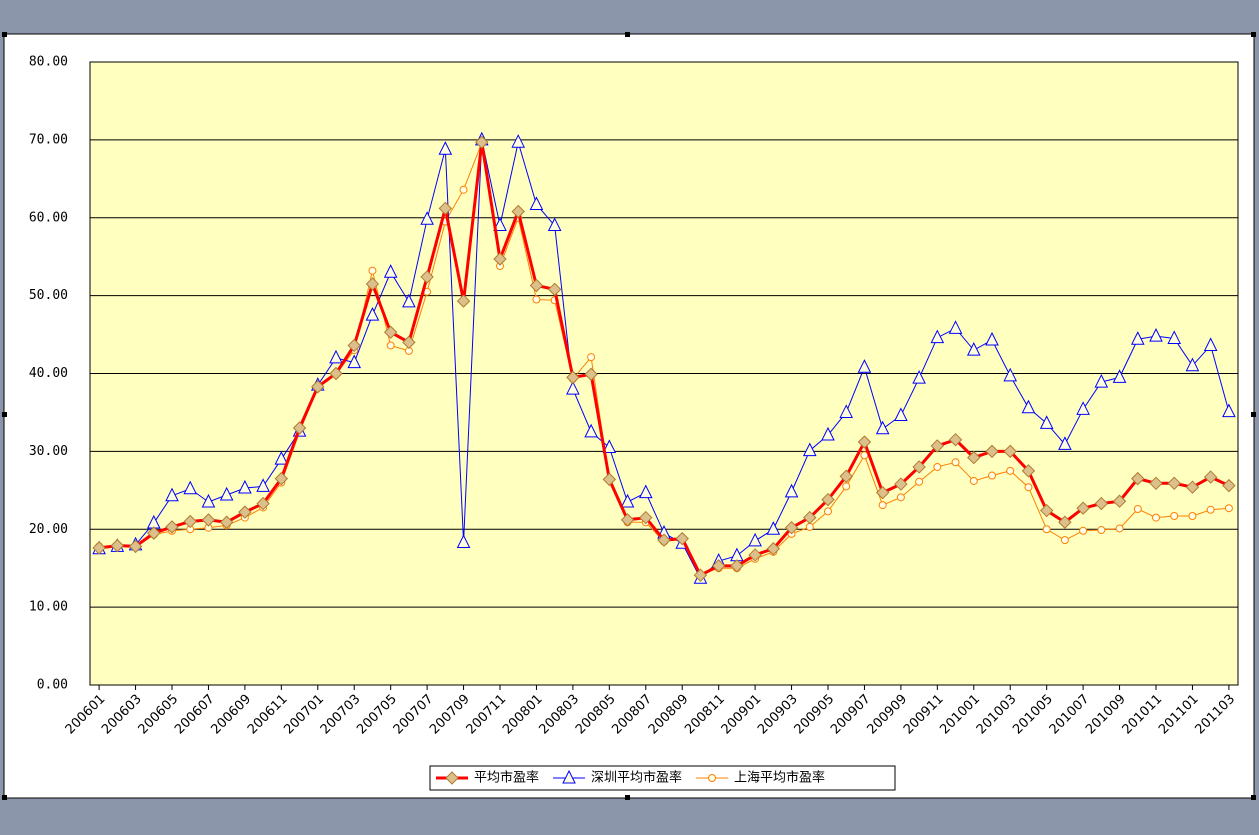  Describe the element at coordinates (629, 817) in the screenshot. I see `bottom-band` at that location.